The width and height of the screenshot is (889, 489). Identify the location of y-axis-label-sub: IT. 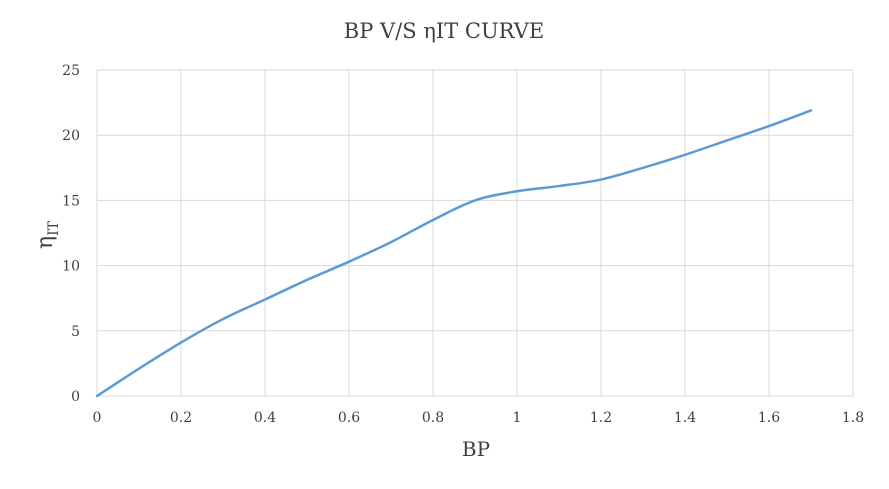
(54, 228).